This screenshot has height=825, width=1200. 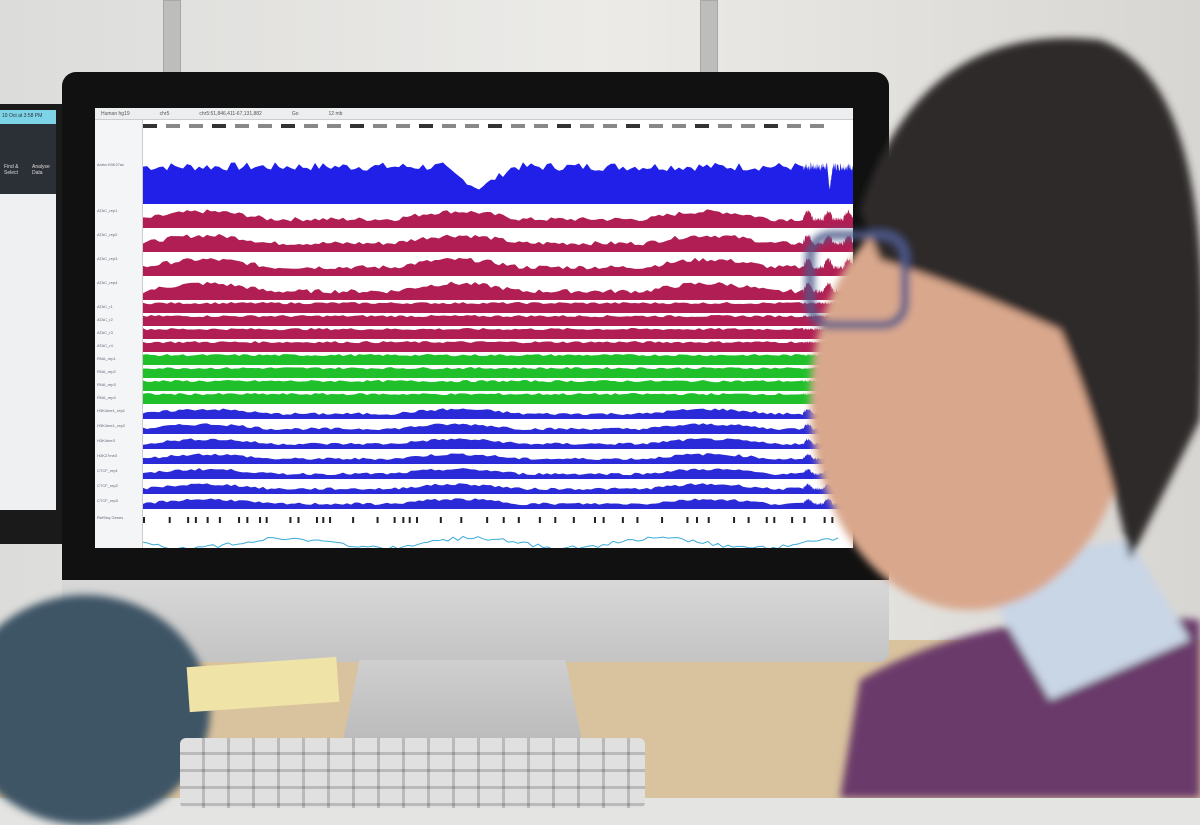 I want to click on track-name: CTCF_rep1, so click(x=107, y=470).